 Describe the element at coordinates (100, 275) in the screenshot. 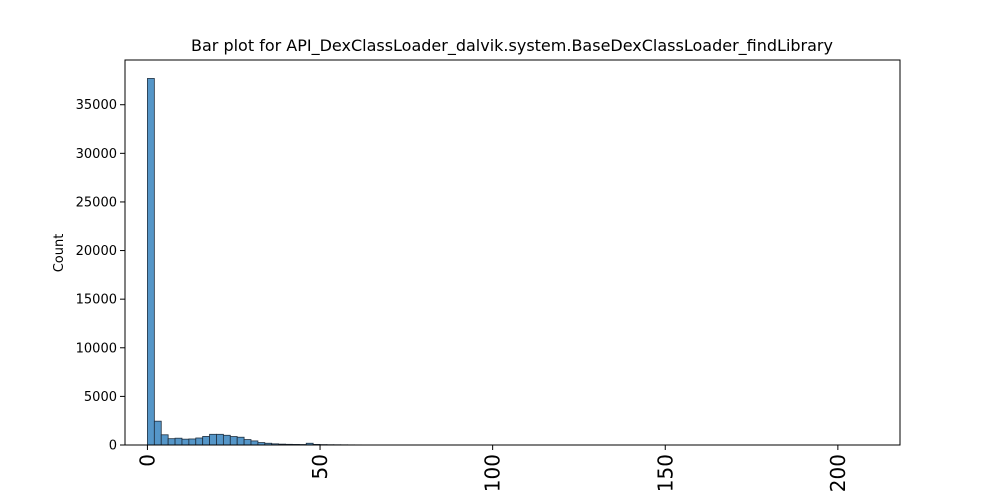

I see `y-axis: 0 5000 10000 15000 20000 25000 30000 35000` at that location.